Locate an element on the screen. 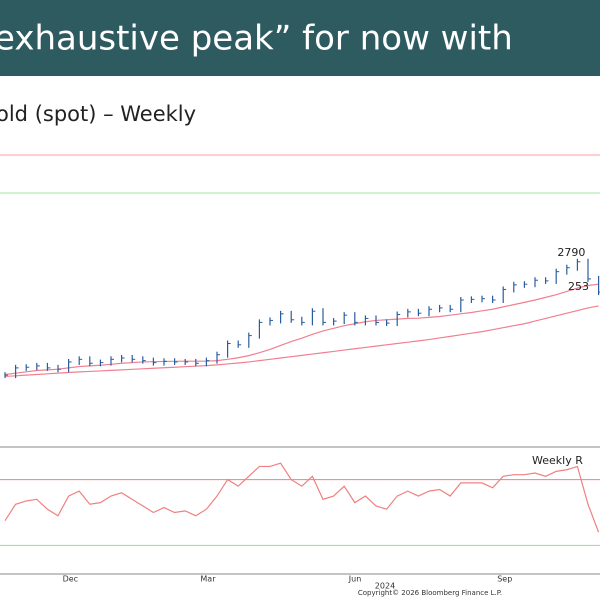 This screenshot has width=600, height=600. x-tick-label: Jun is located at coordinates (355, 579).